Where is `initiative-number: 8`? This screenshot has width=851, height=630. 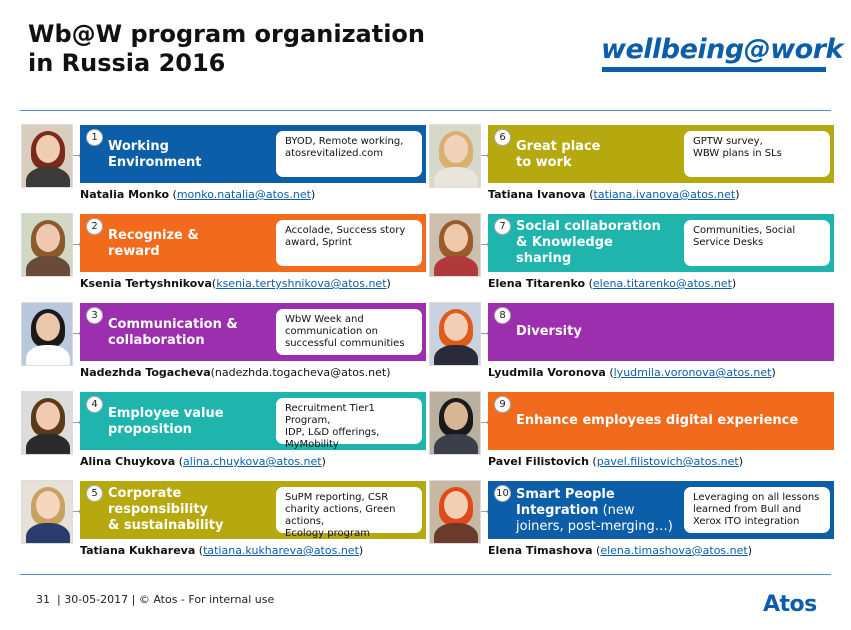
initiative-number: 8 is located at coordinates (502, 315).